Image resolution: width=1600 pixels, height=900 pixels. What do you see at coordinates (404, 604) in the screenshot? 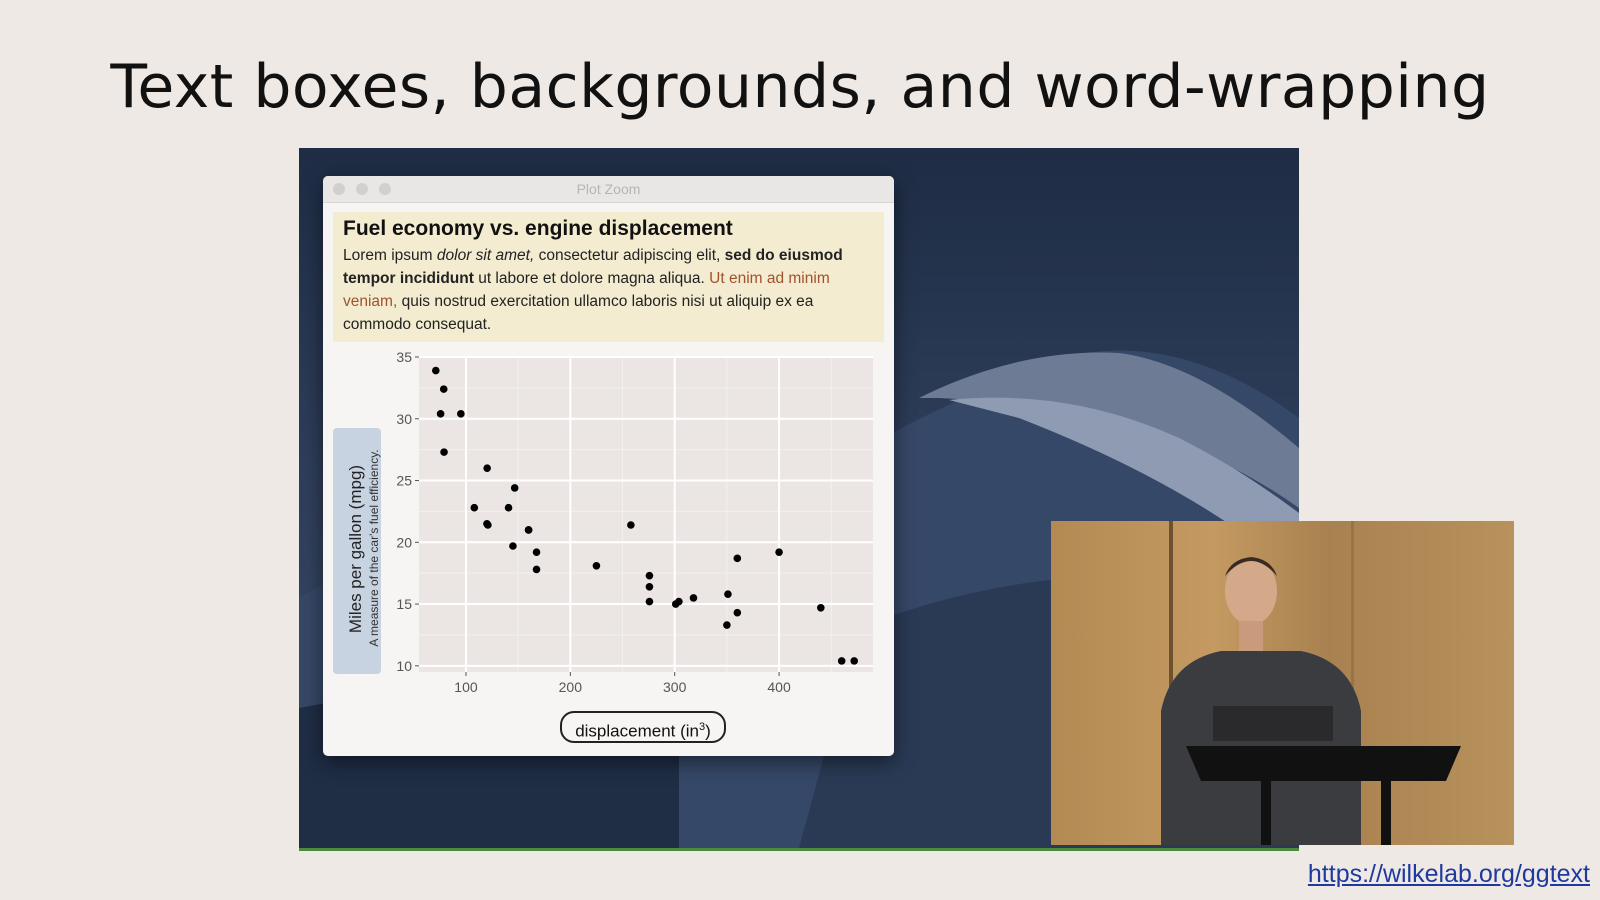
I see `y-tick-label: 15` at bounding box center [404, 604].